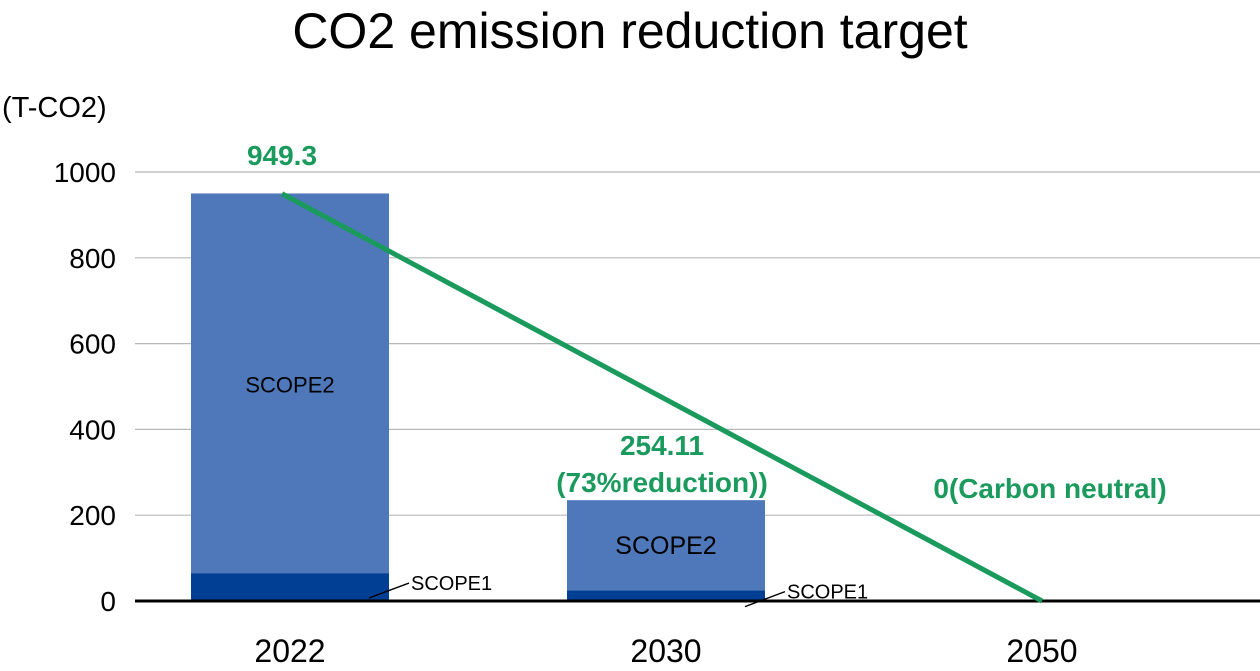 The height and width of the screenshot is (671, 1260). I want to click on annotation-2050: 0(Carbon neutral), so click(1049, 488).